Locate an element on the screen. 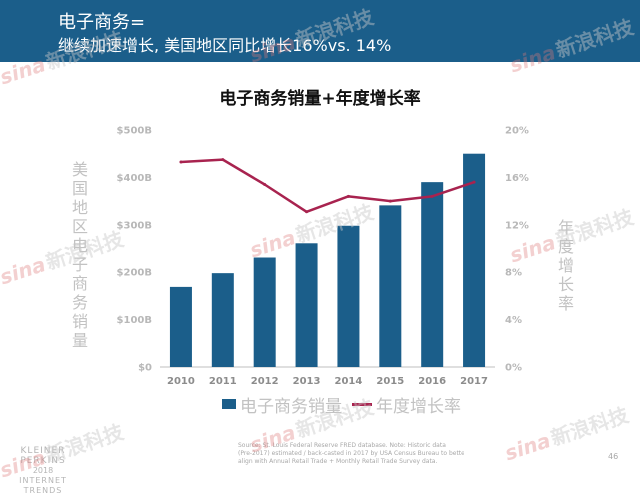 The image size is (640, 496). bar-2014 is located at coordinates (348, 296).